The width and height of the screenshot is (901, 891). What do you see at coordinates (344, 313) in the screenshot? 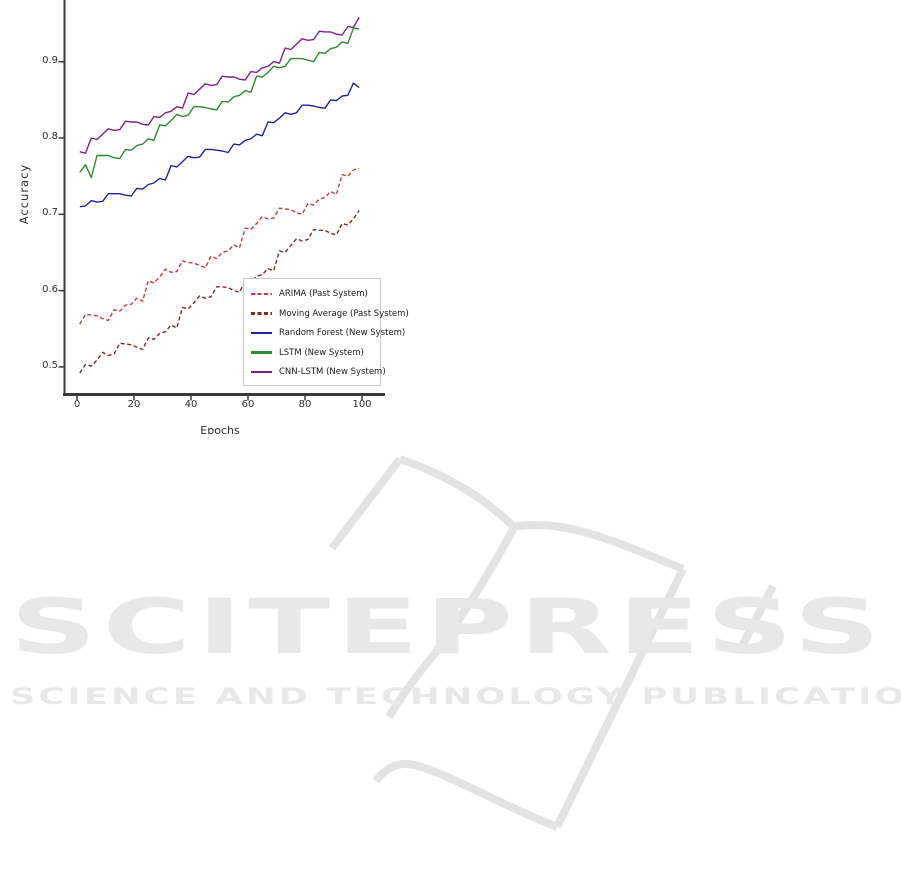
I see `legend-label: Moving Average (Past System)` at bounding box center [344, 313].